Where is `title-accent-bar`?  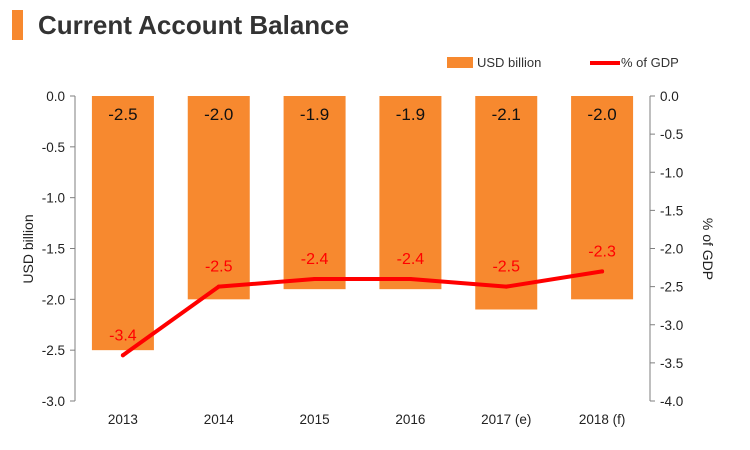
title-accent-bar is located at coordinates (17, 25).